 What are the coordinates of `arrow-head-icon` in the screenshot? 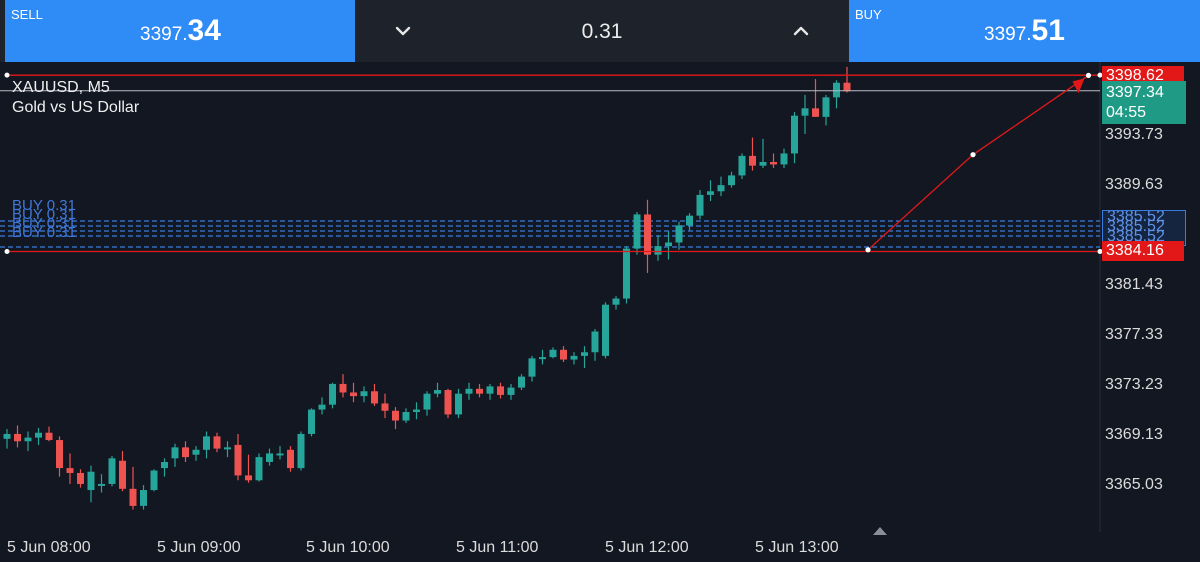 It's located at (1078, 86).